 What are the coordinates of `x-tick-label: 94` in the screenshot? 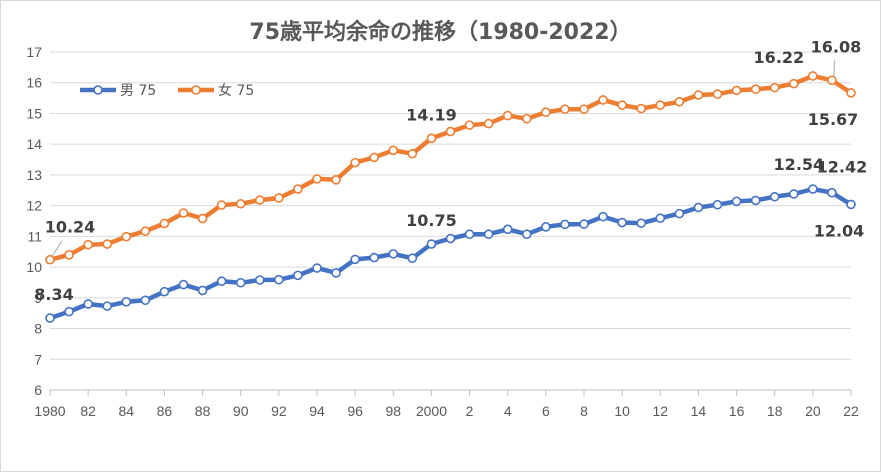 It's located at (317, 411).